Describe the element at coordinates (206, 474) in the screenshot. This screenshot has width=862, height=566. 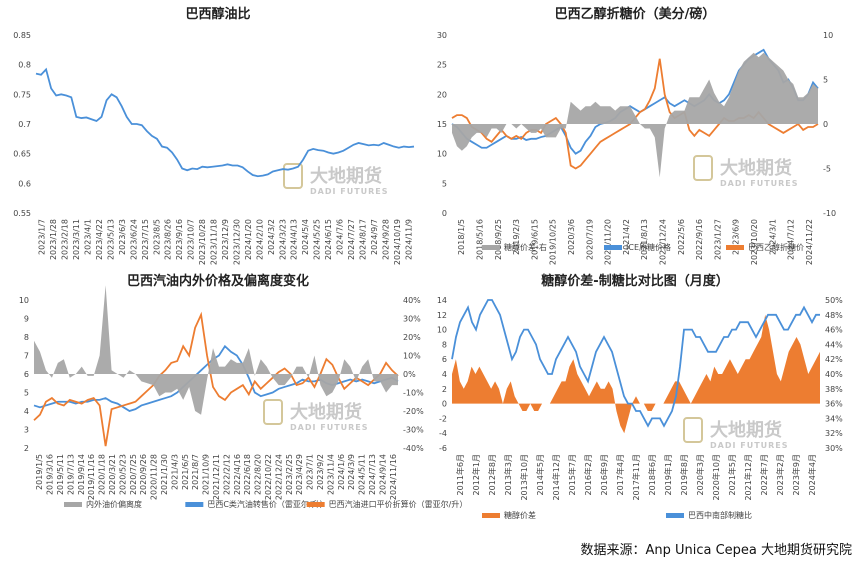
I see `x-tick-label: 2021/10/9` at that location.